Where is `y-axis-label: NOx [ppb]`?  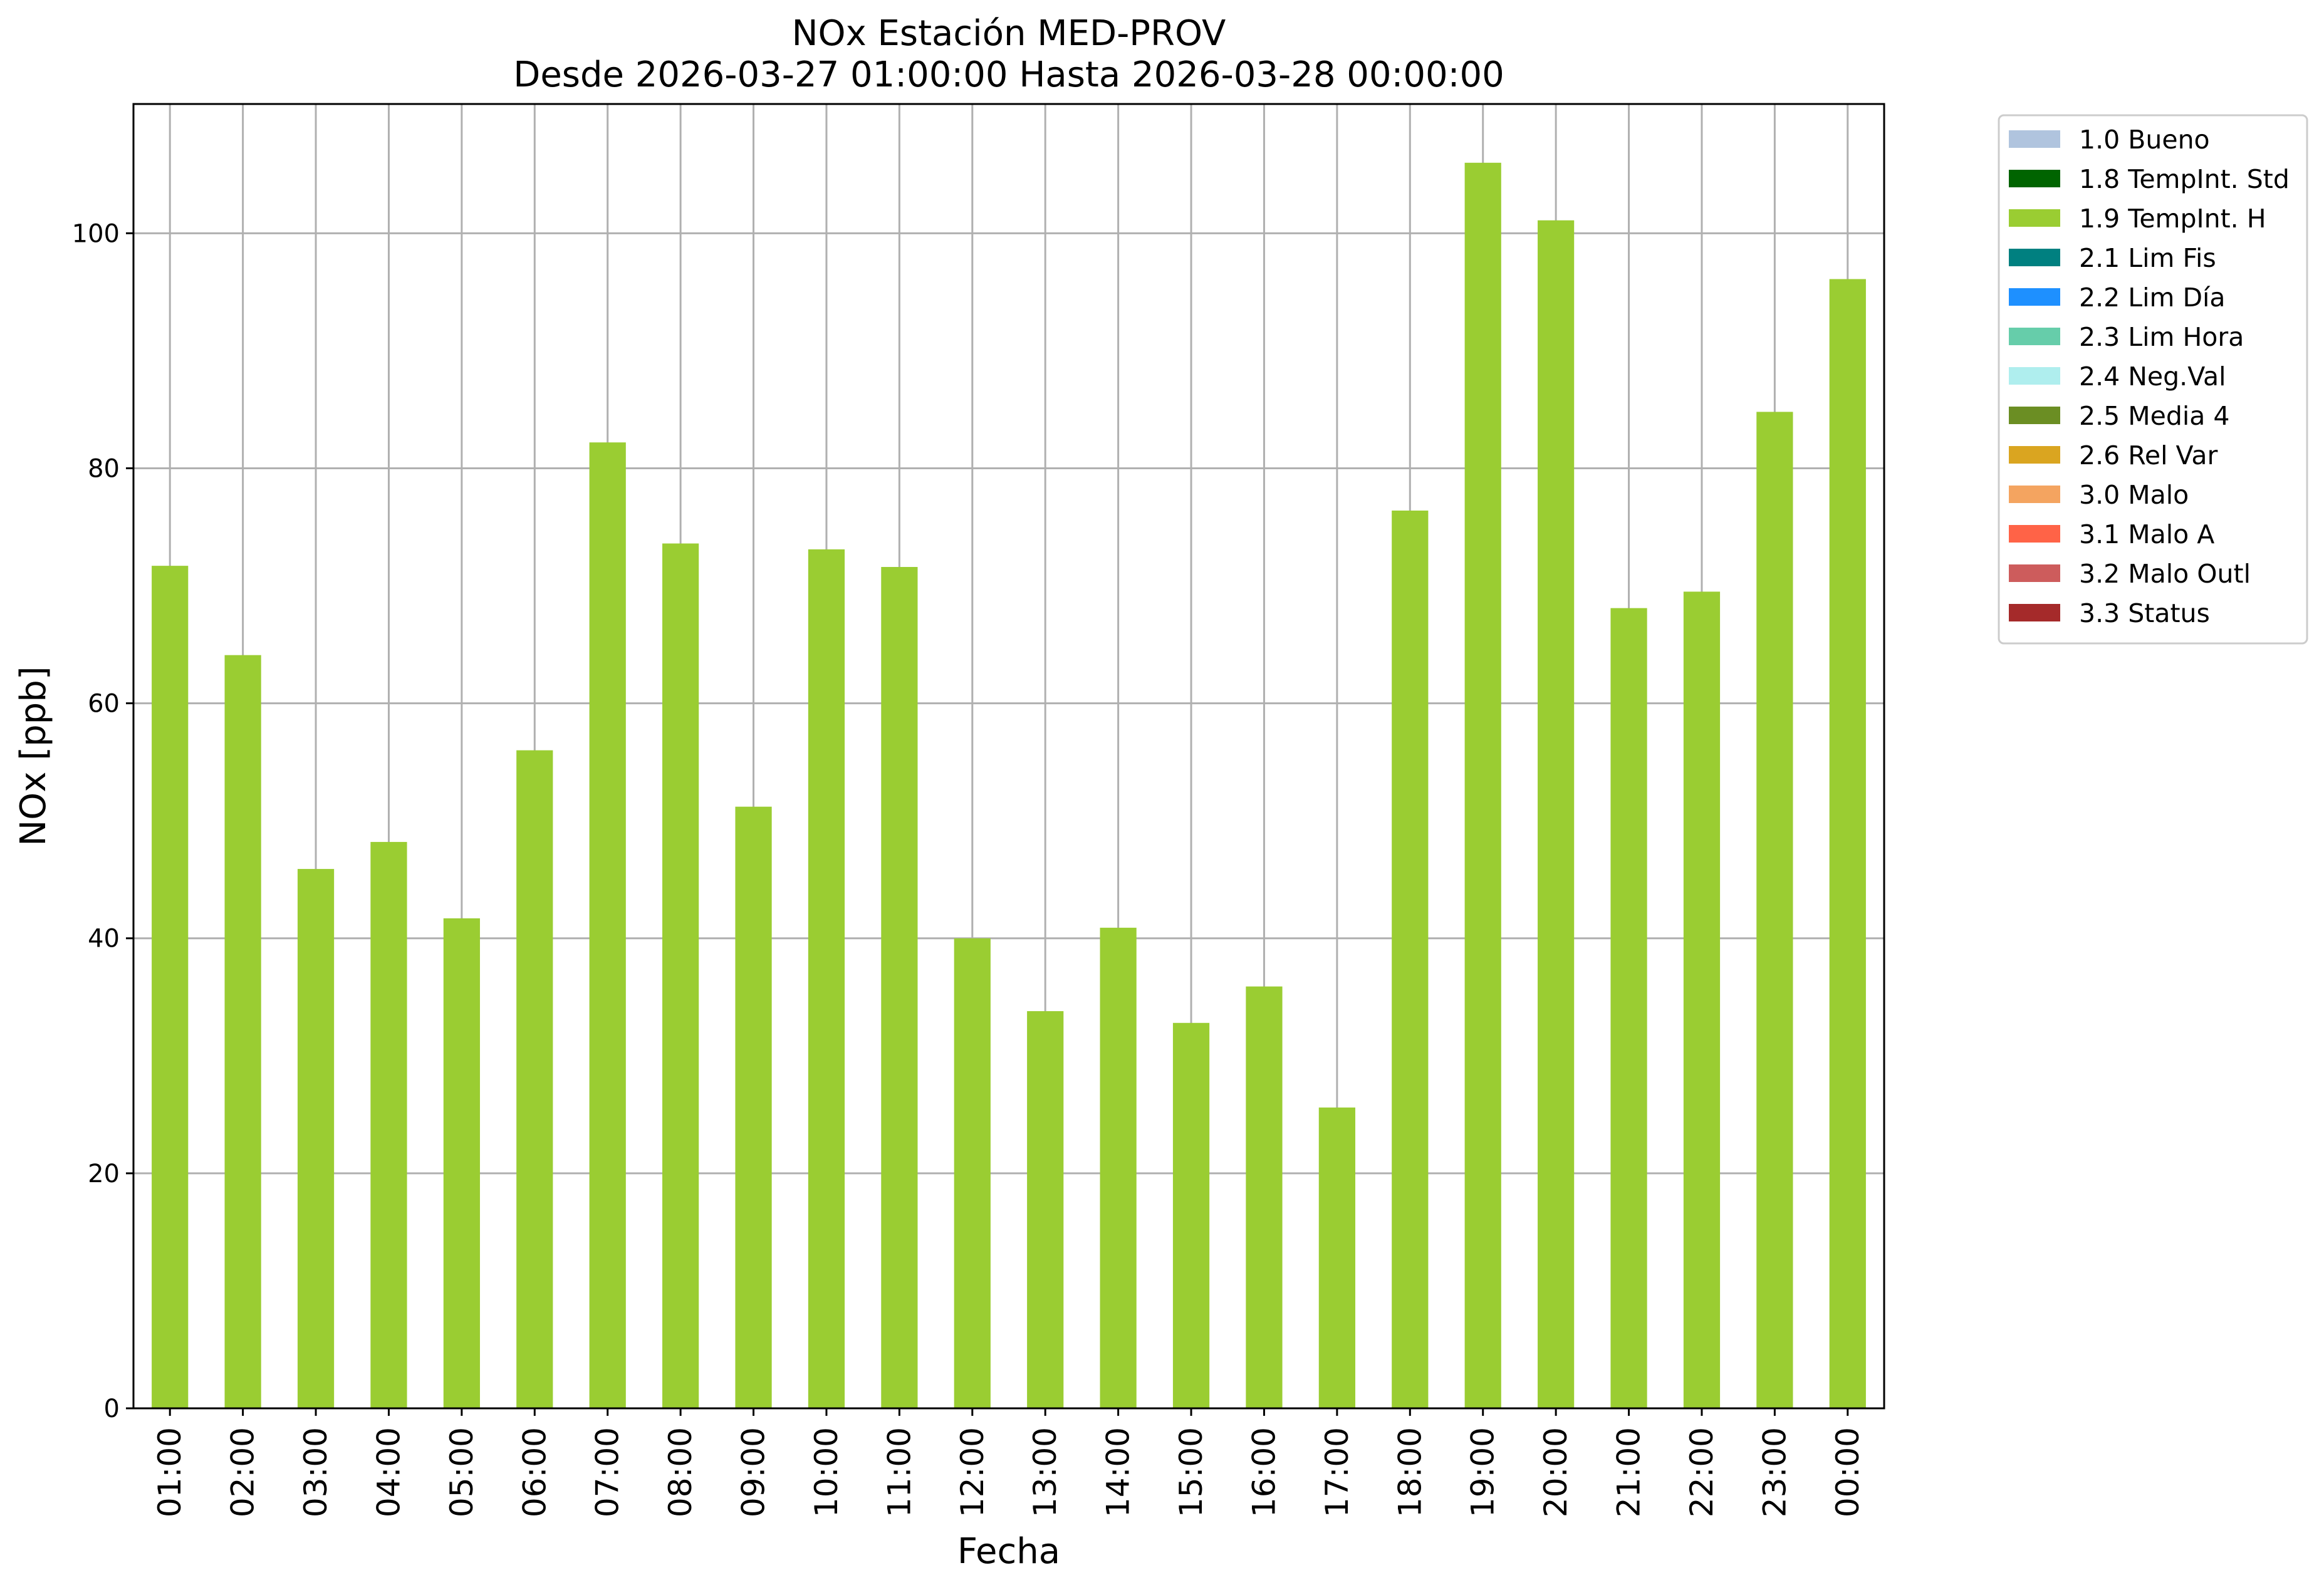 y-axis-label: NOx [ppb] is located at coordinates (33, 756).